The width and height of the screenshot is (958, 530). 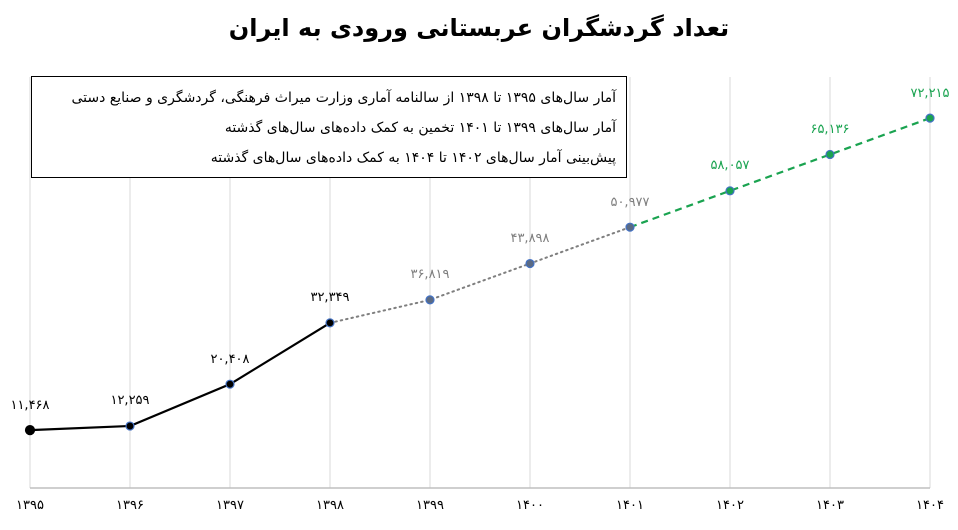 What do you see at coordinates (230, 505) in the screenshot?
I see `x-tick-label: ۱۳۹۷` at bounding box center [230, 505].